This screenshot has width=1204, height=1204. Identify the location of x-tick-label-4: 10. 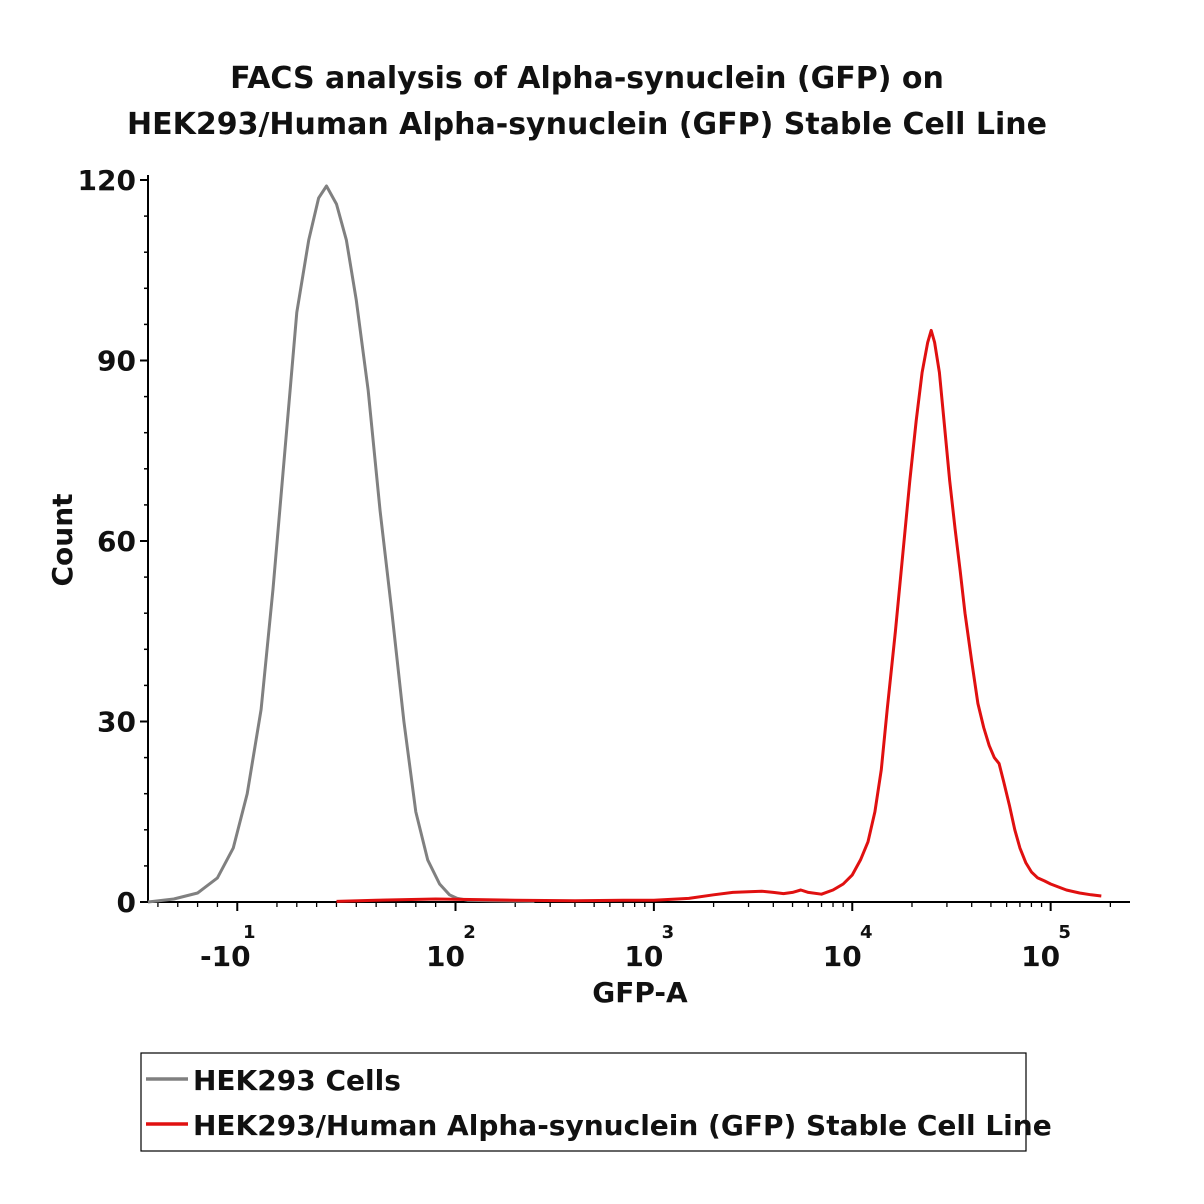
(1040, 956).